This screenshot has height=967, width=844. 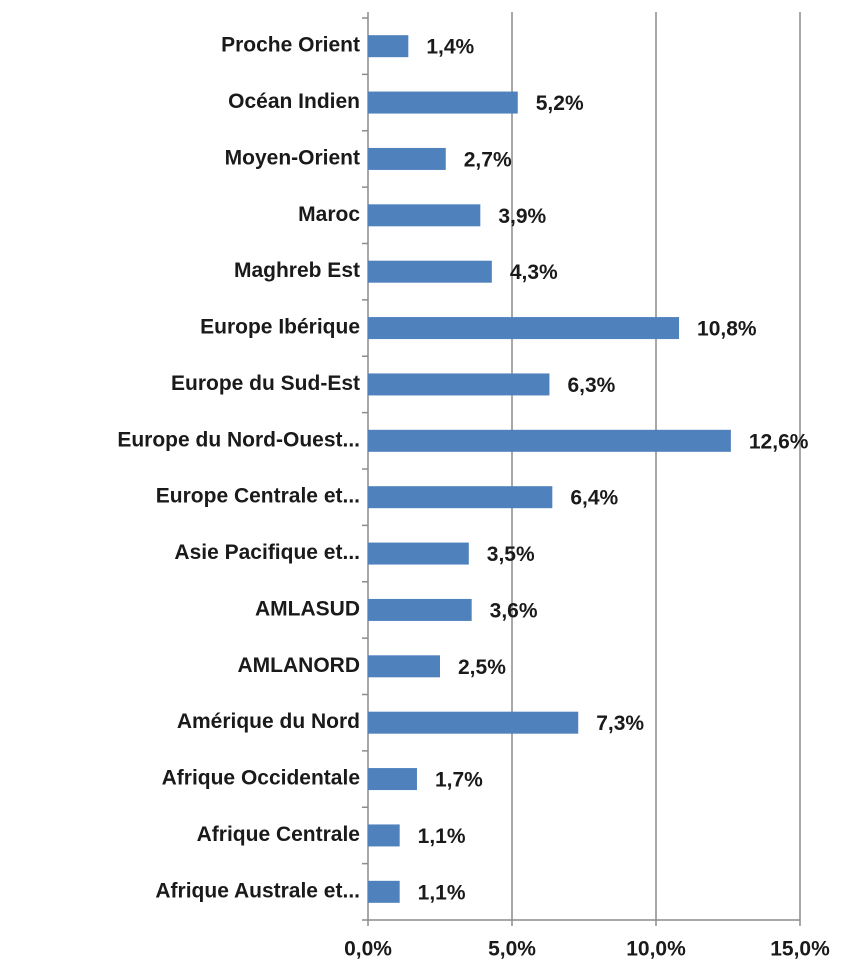 I want to click on y-tick-label: AMLASUD, so click(x=307, y=608).